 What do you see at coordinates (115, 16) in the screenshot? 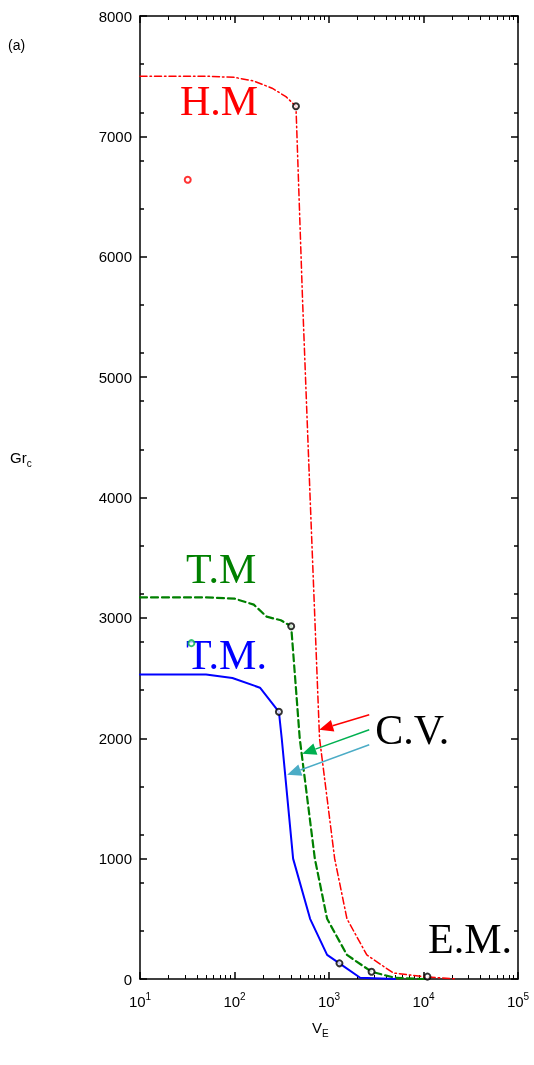
I see `y-tick-label: 8000` at bounding box center [115, 16].